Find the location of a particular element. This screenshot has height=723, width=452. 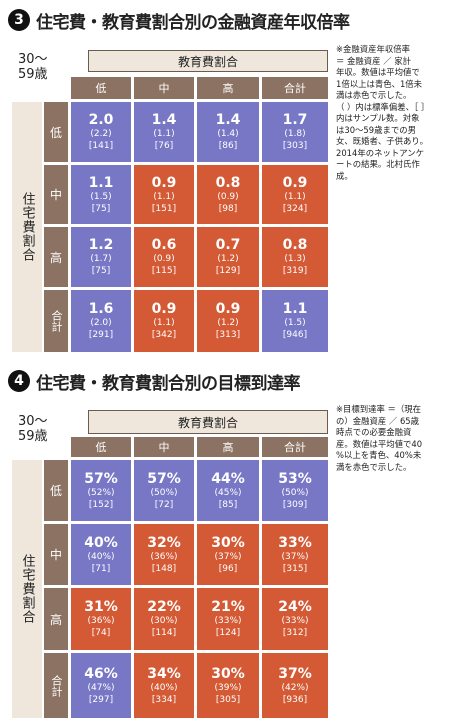

cell-value: 0.7 is located at coordinates (228, 245).